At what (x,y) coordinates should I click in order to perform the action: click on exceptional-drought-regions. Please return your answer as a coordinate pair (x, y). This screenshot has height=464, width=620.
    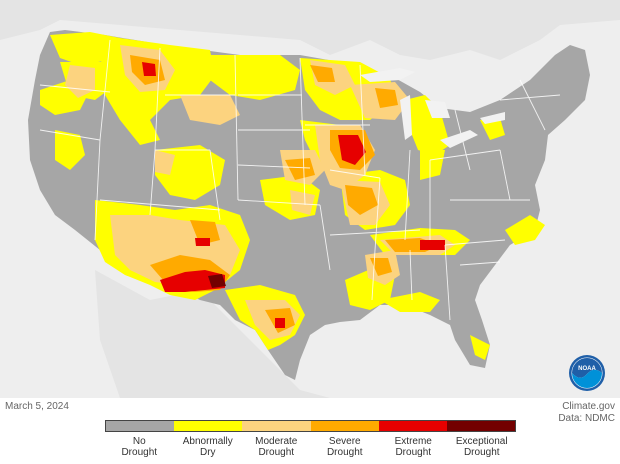
    Looking at the image, I should click on (217, 281).